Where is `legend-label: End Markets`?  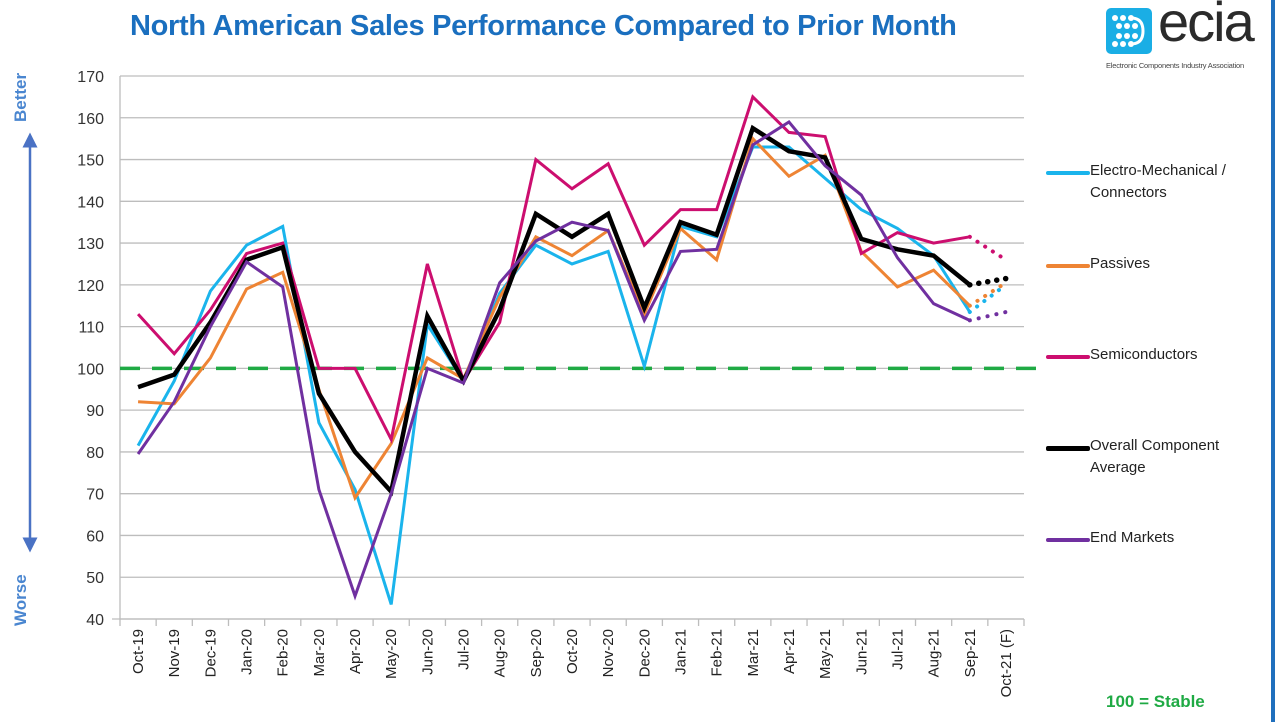
legend-label: End Markets is located at coordinates (1132, 537).